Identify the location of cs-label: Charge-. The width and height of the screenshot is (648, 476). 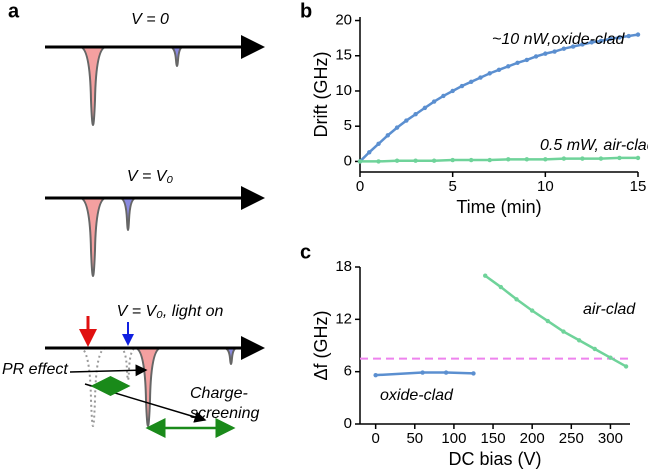
(219, 393).